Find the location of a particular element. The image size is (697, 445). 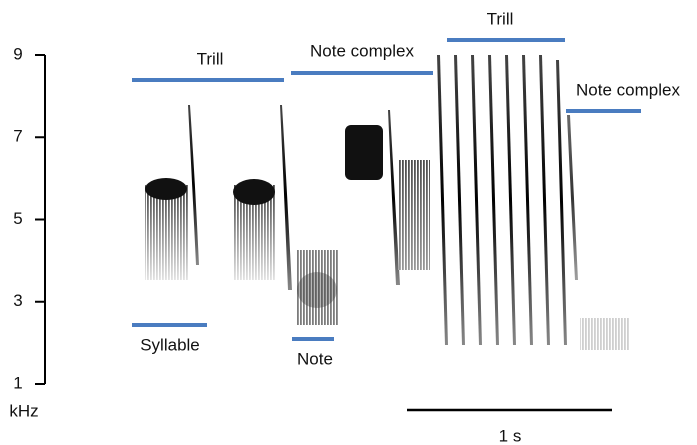

y-tick-label: 7 is located at coordinates (17, 136).